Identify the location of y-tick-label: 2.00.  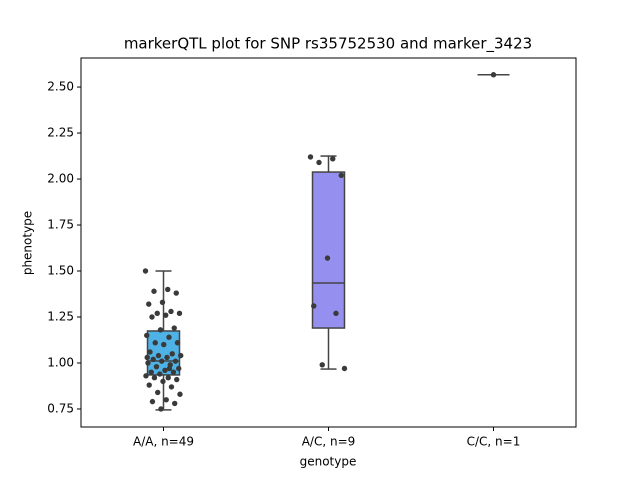
(60, 179).